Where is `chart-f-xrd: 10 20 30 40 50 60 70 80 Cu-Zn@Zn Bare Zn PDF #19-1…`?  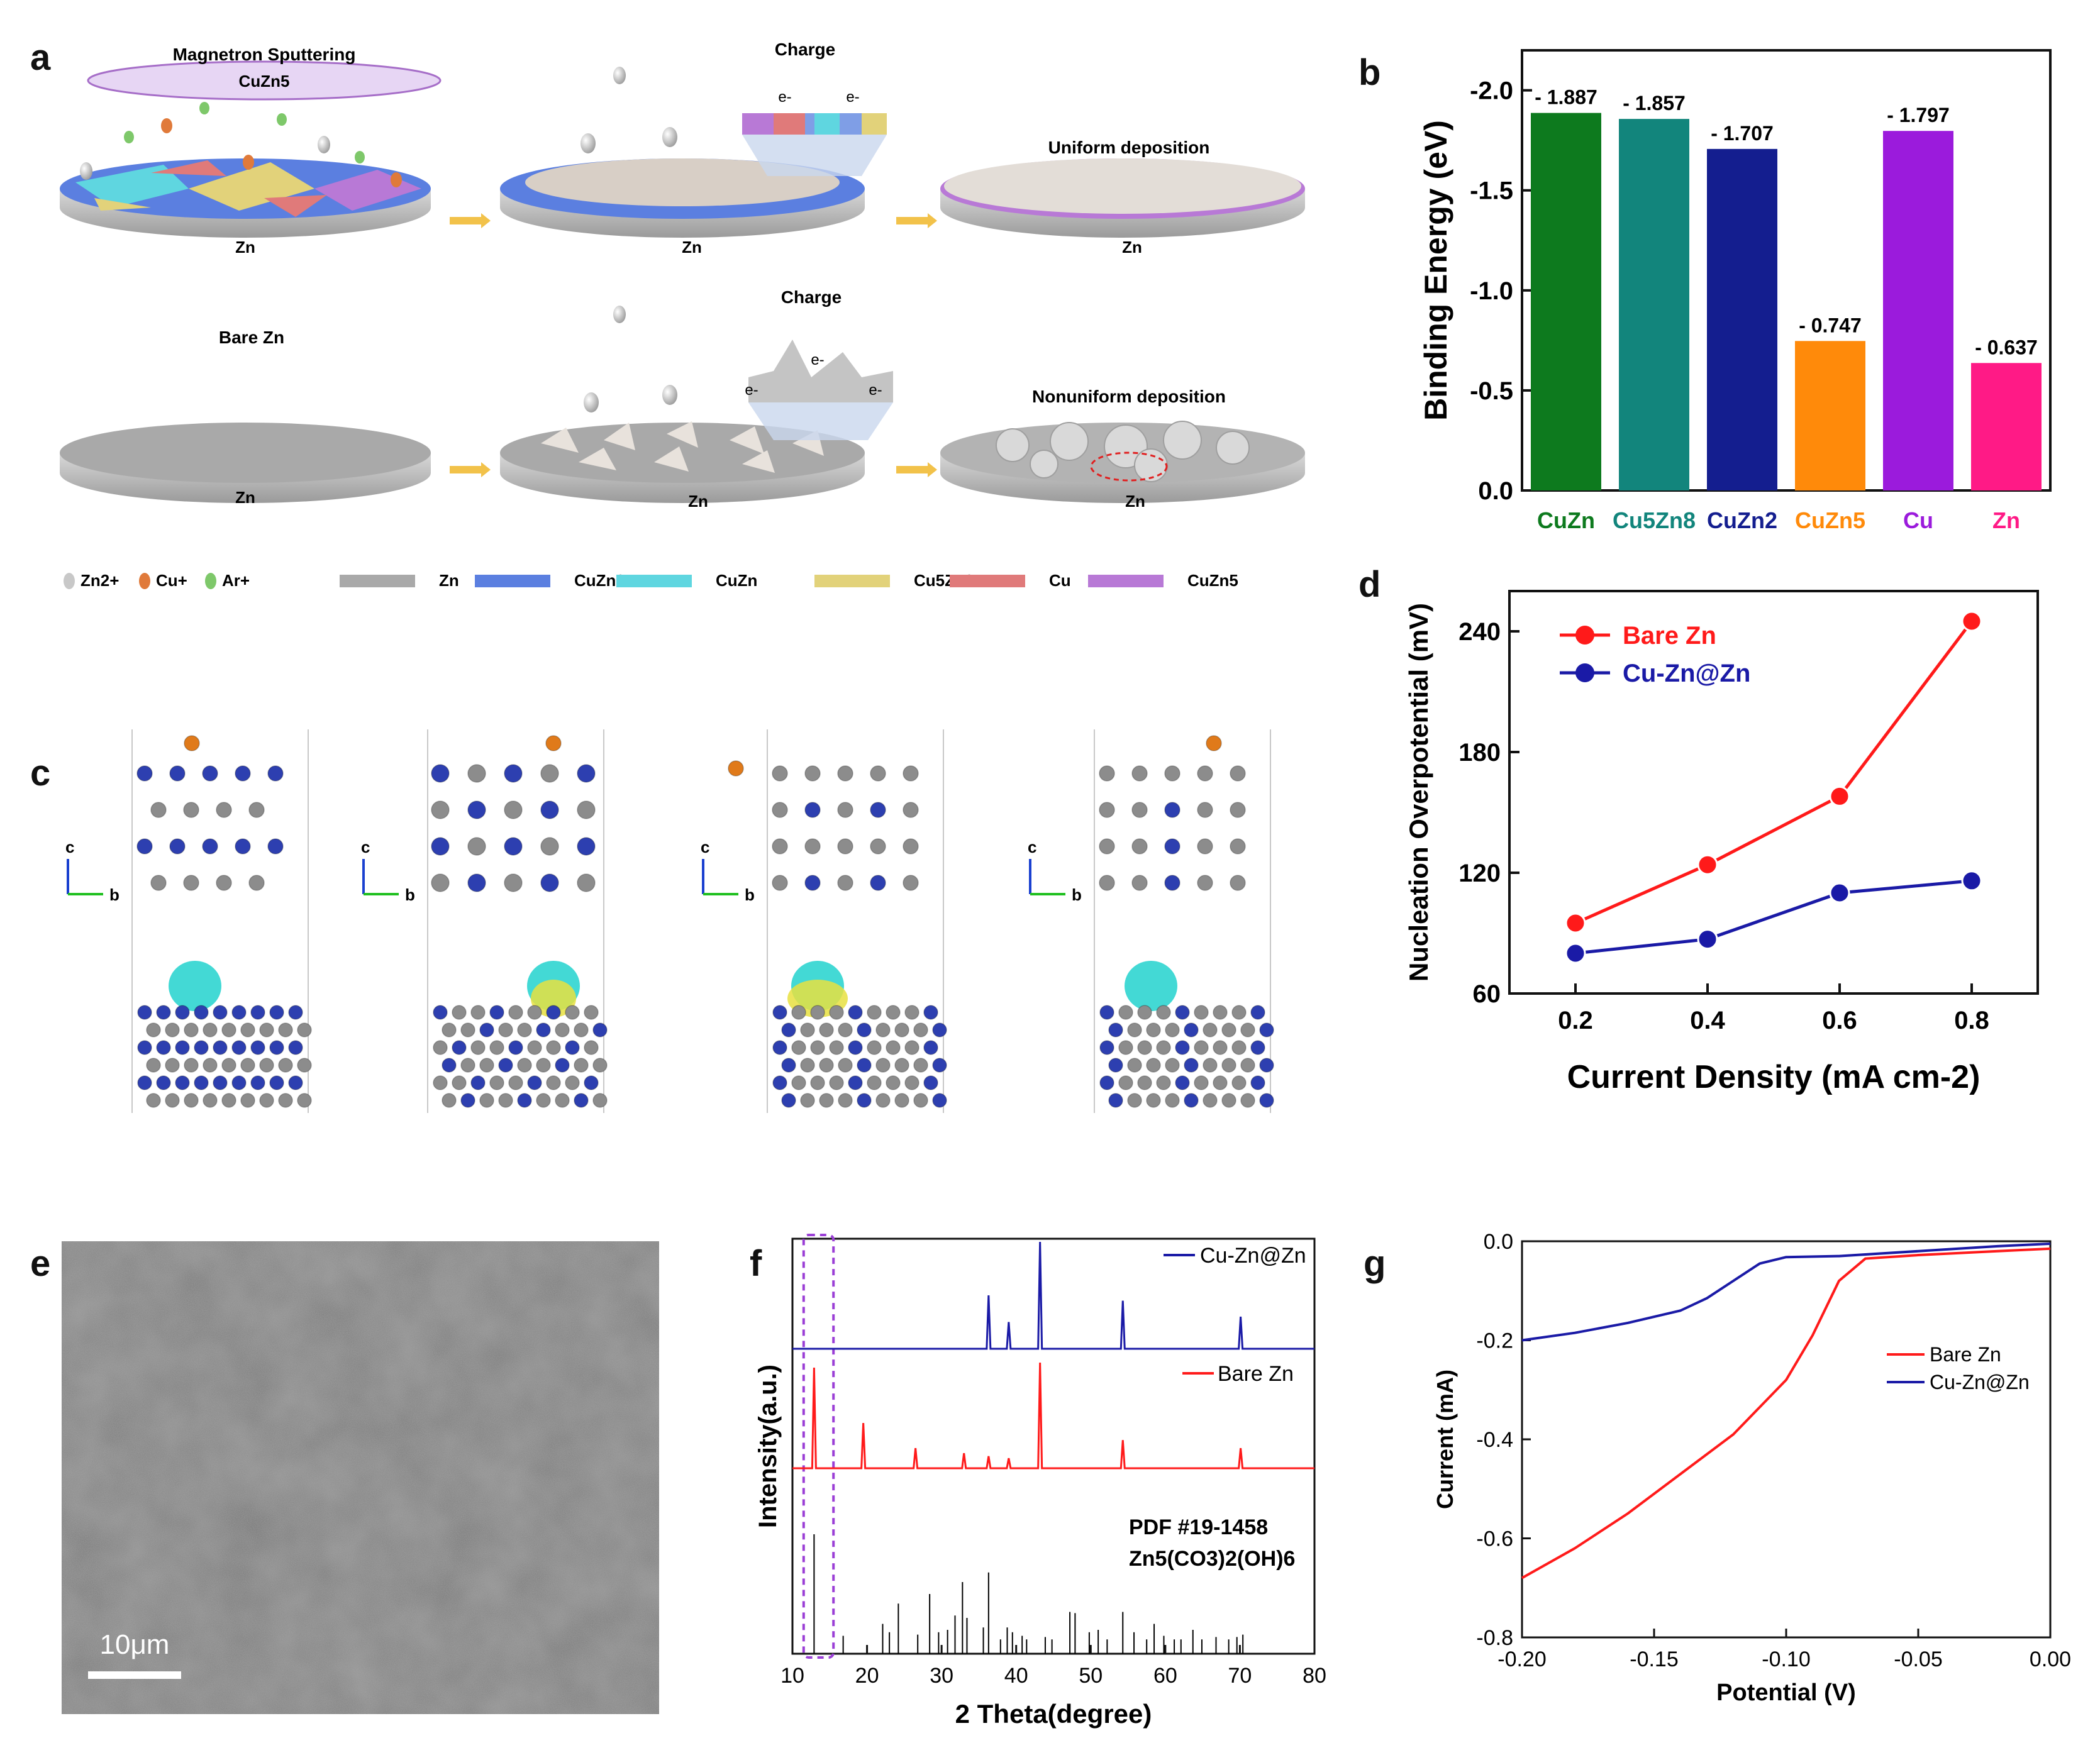
chart-f-xrd: 10 20 30 40 50 60 70 80 Cu-Zn@Zn Bare Zn PDF #19-1… is located at coordinates (1040, 1481).